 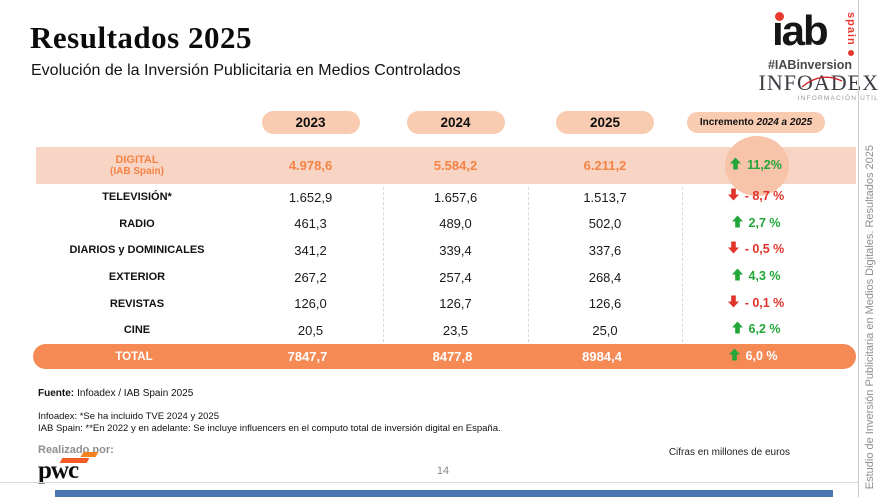 What do you see at coordinates (137, 303) in the screenshot?
I see `row-label: REVISTAS` at bounding box center [137, 303].